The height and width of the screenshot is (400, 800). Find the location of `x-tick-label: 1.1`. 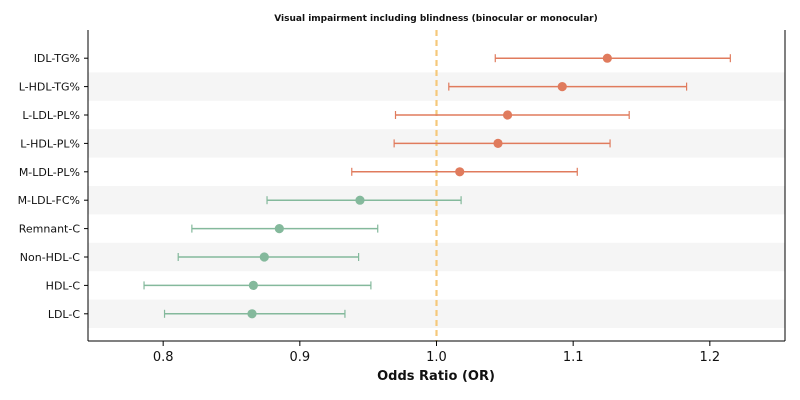

x-tick-label: 1.1 is located at coordinates (573, 357).